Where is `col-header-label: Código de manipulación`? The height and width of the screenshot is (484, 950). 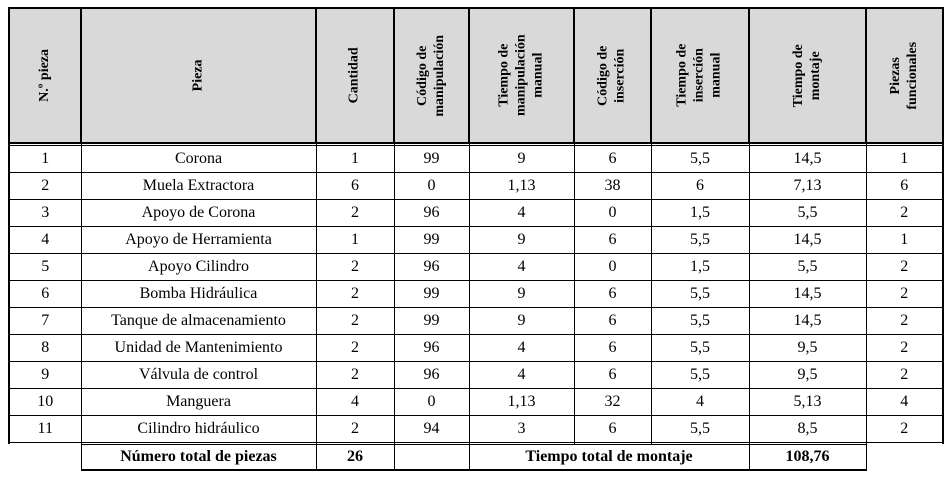 col-header-label: Código de manipulación is located at coordinates (430, 75).